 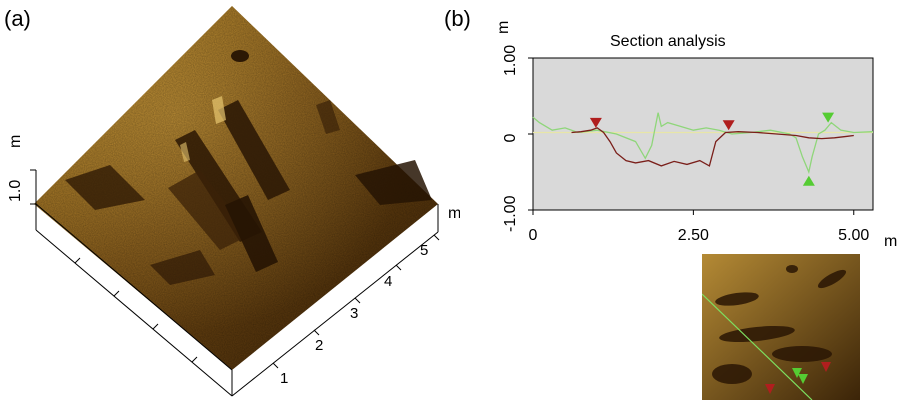 What do you see at coordinates (510, 60) in the screenshot?
I see `y-tick-label: 1.00` at bounding box center [510, 60].